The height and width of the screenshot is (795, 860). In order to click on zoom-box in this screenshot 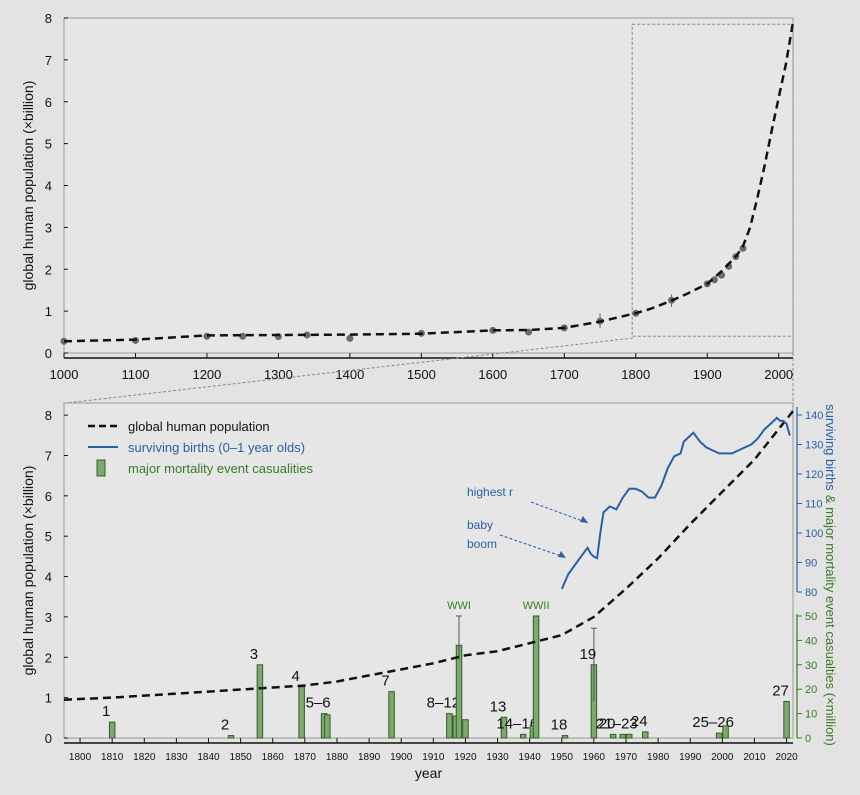, I will do `click(712, 180)`.